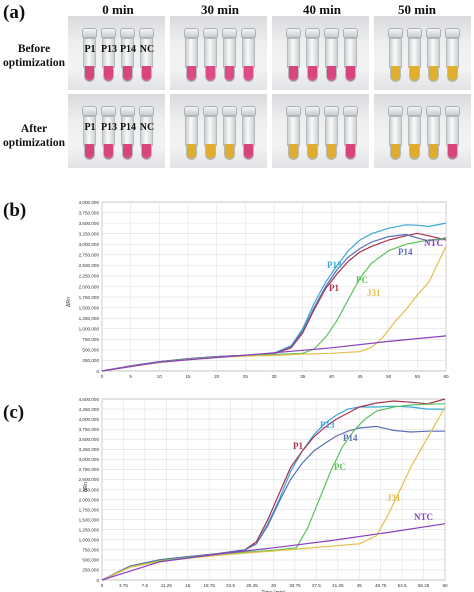  Describe the element at coordinates (89, 307) in the screenshot. I see `y-tick-label: 1,500,000` at that location.